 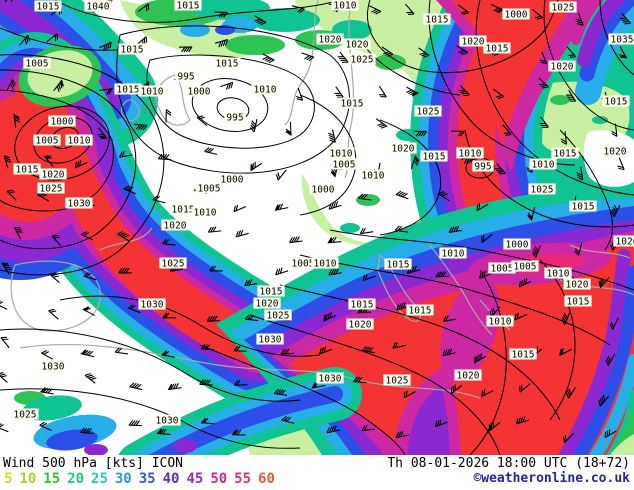 What do you see at coordinates (243, 479) in the screenshot?
I see `scale-value: 55` at bounding box center [243, 479].